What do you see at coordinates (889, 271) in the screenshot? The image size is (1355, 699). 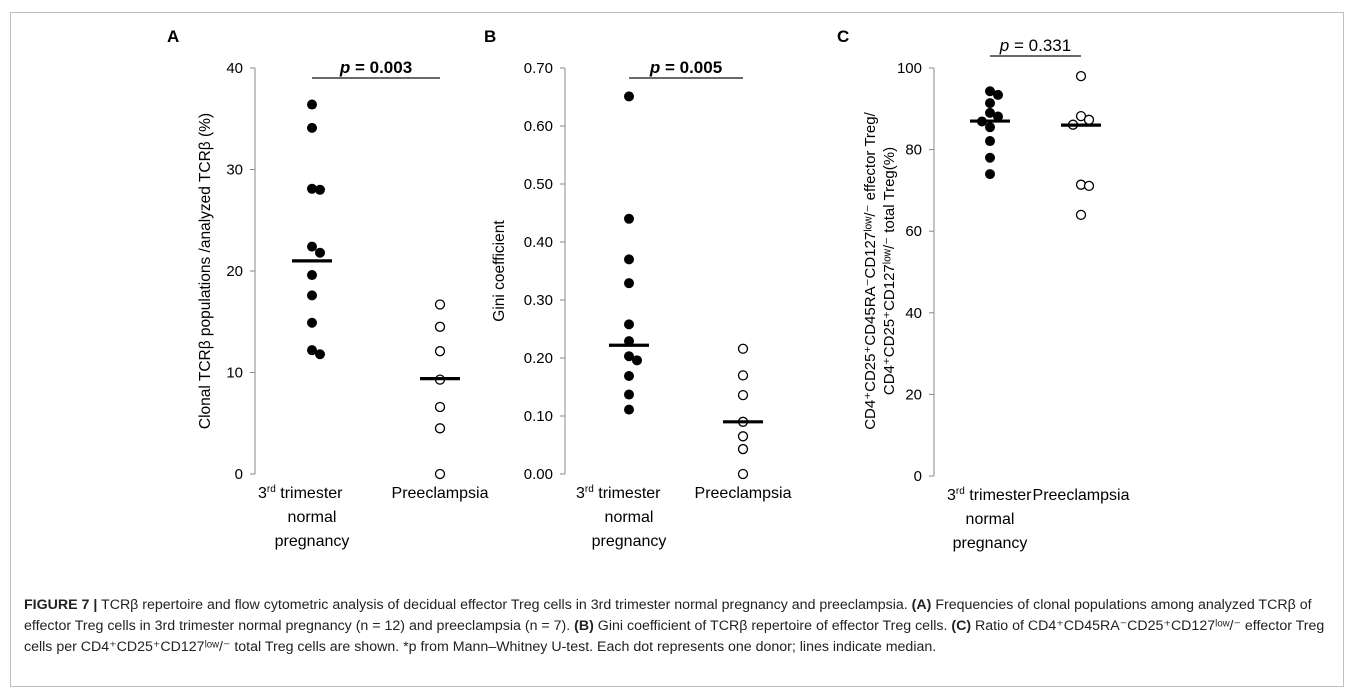 I see `panel-c-y-axis-title-line2: CD4⁺CD25⁺CD127ˡᵒʷ/⁻ total Treg(%)` at bounding box center [889, 271].